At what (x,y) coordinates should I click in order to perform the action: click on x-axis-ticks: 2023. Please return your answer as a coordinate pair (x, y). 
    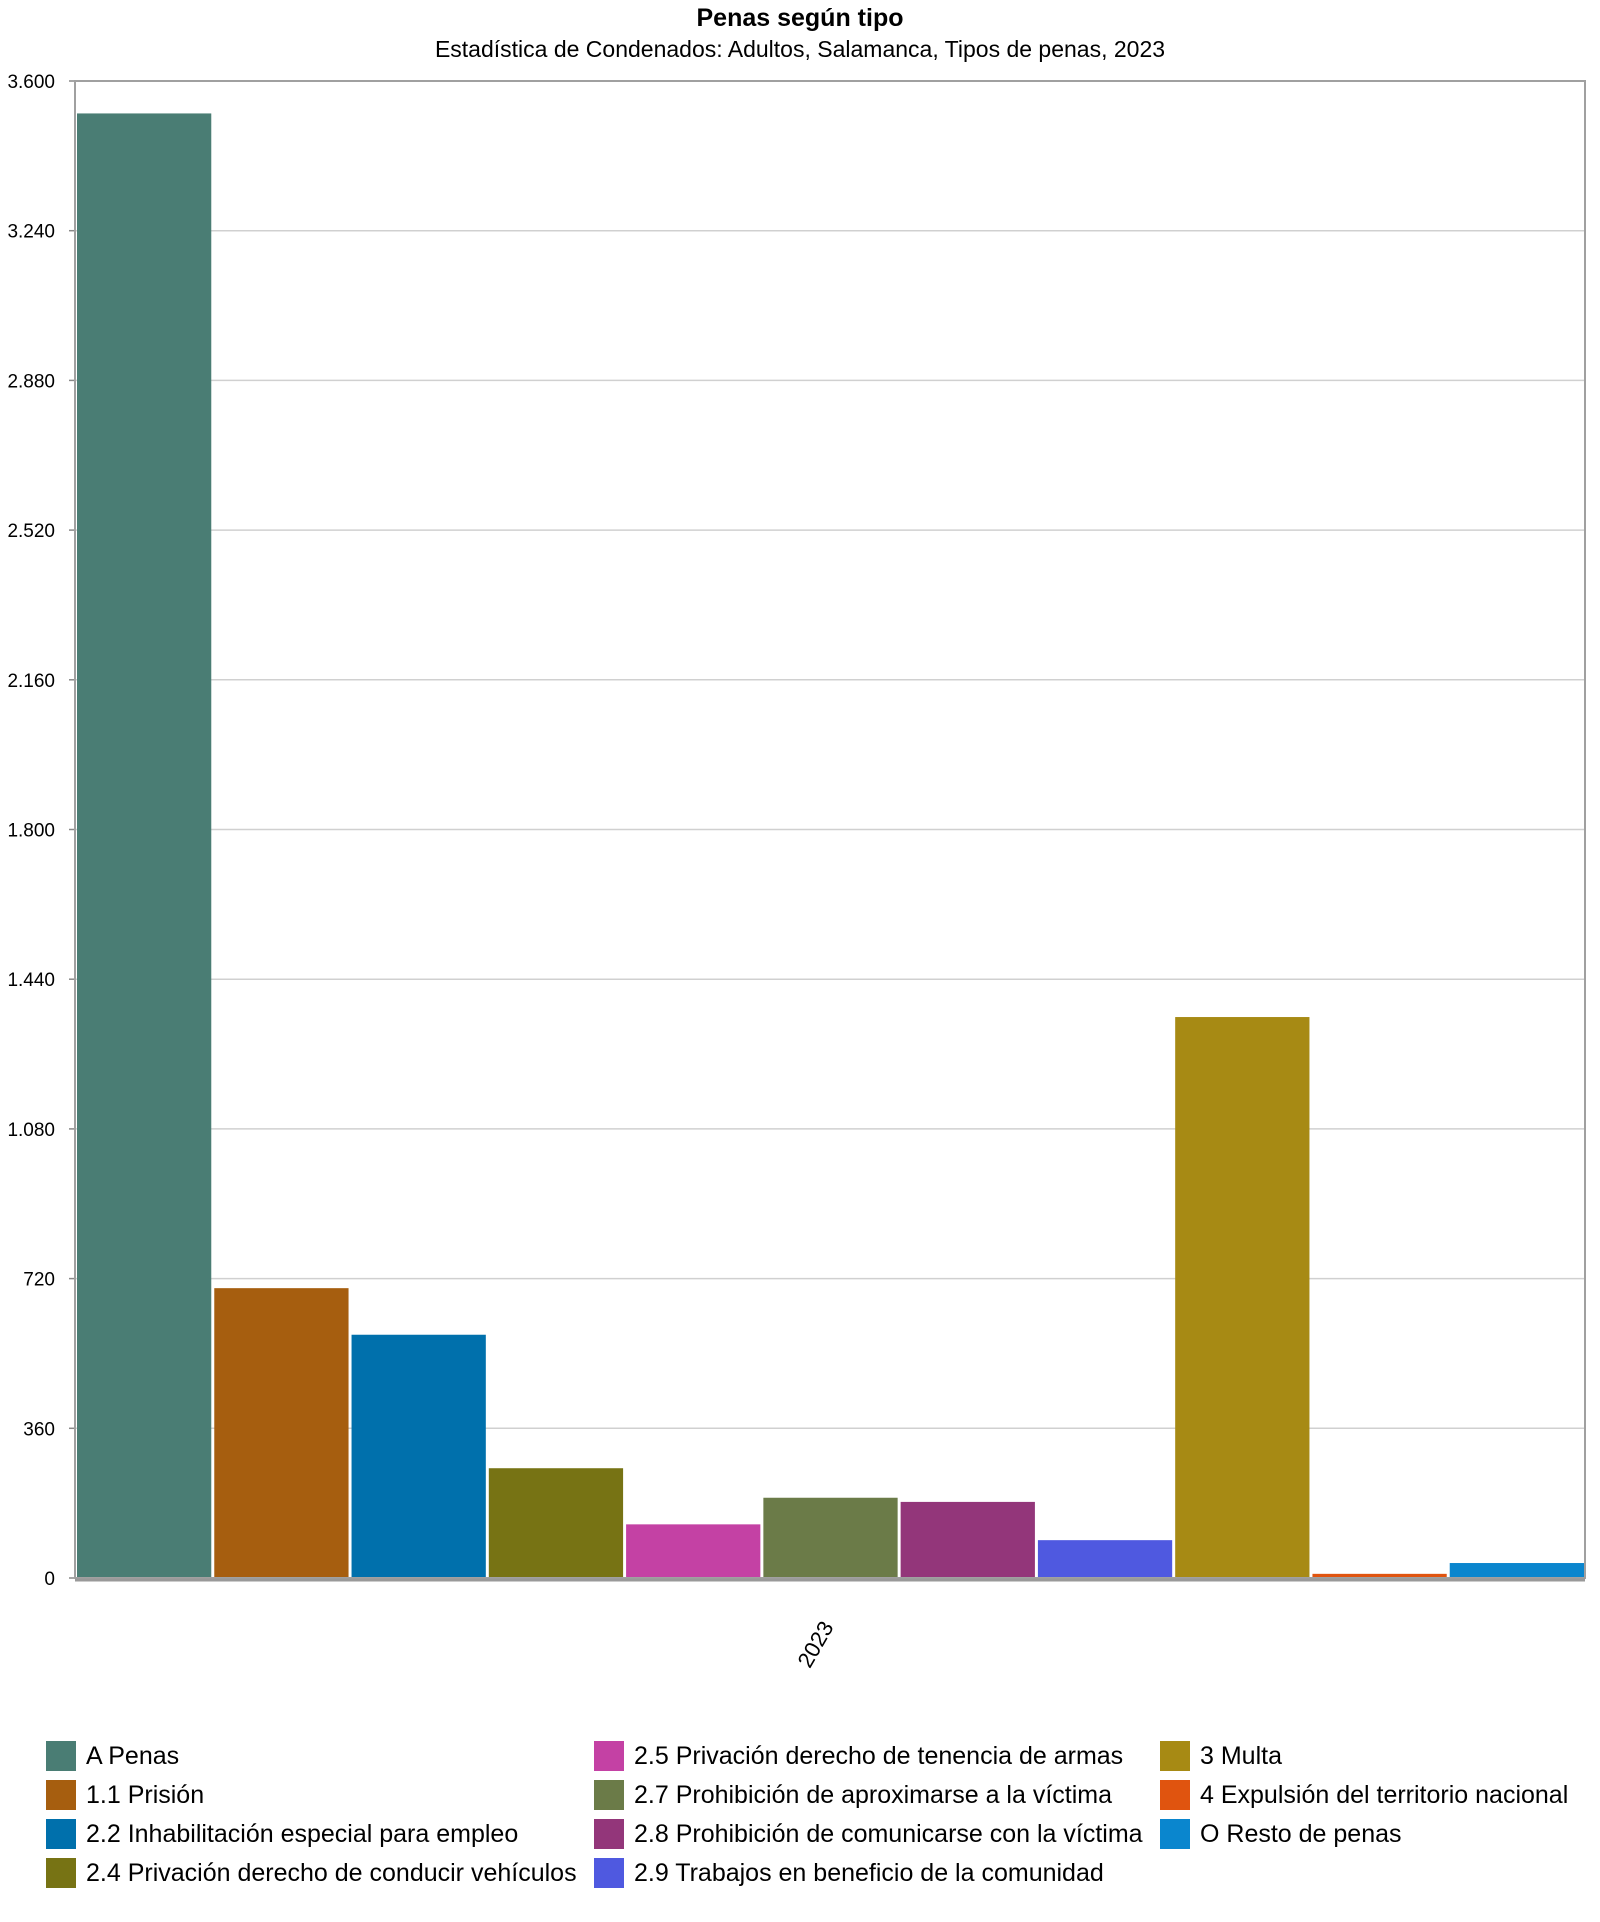
    Looking at the image, I should click on (815, 1644).